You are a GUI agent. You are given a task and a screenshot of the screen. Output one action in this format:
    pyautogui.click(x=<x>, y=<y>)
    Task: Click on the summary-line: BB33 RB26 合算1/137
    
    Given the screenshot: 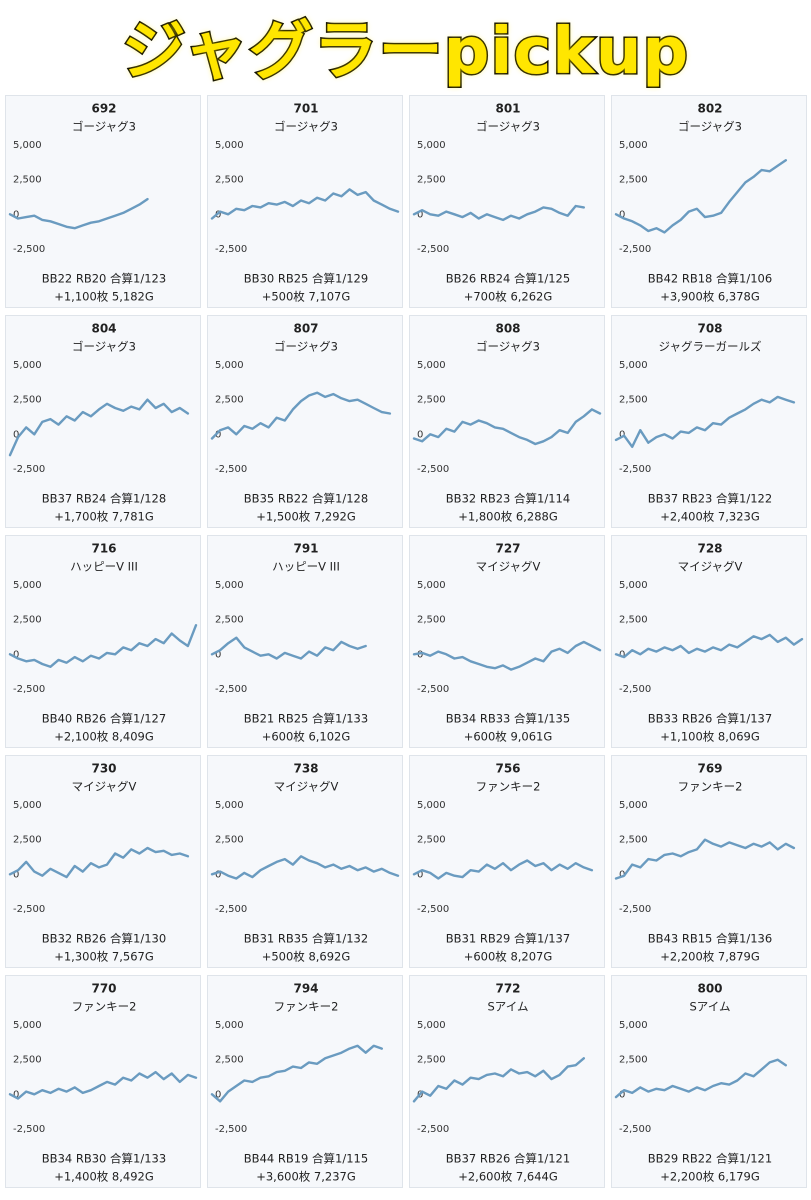 What is the action you would take?
    pyautogui.click(x=710, y=719)
    